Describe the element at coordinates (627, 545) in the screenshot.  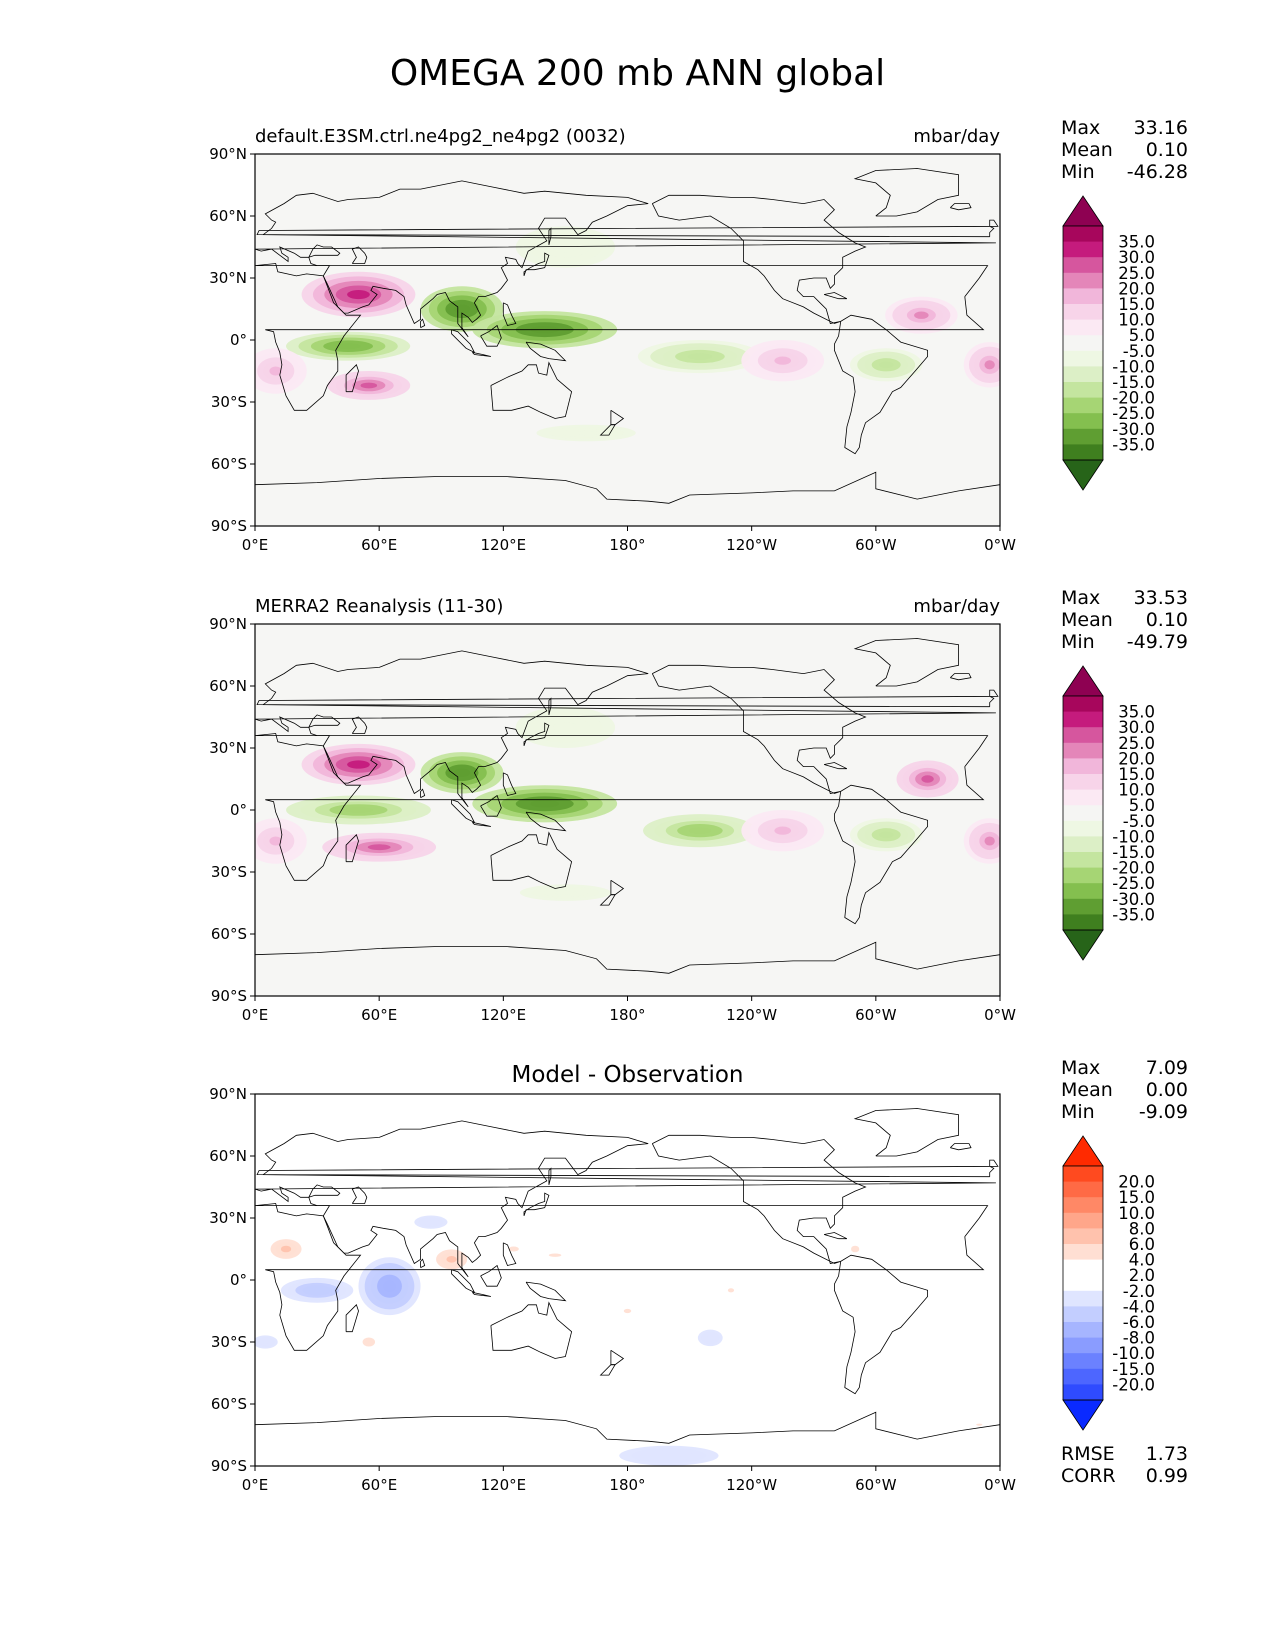
I see `lon-tick-label: 180°` at that location.